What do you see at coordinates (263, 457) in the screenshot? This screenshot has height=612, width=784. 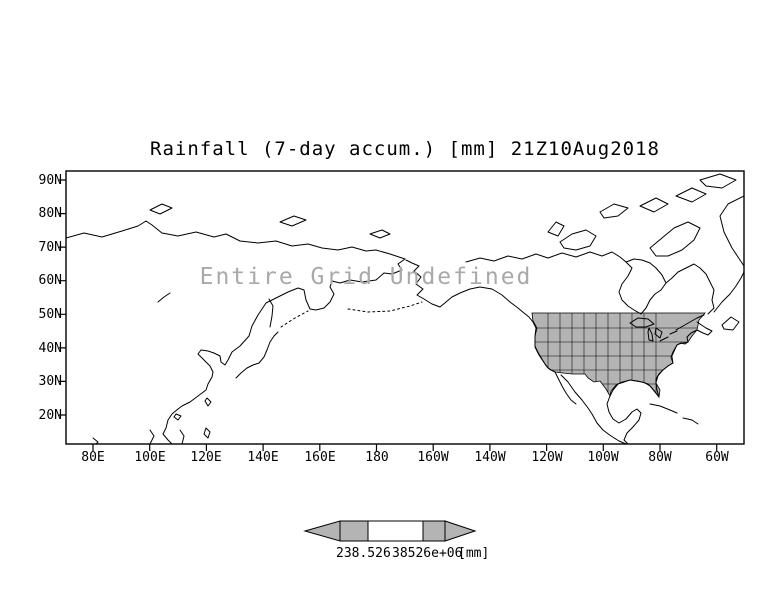 I see `xtick-label-140e: 140E` at bounding box center [263, 457].